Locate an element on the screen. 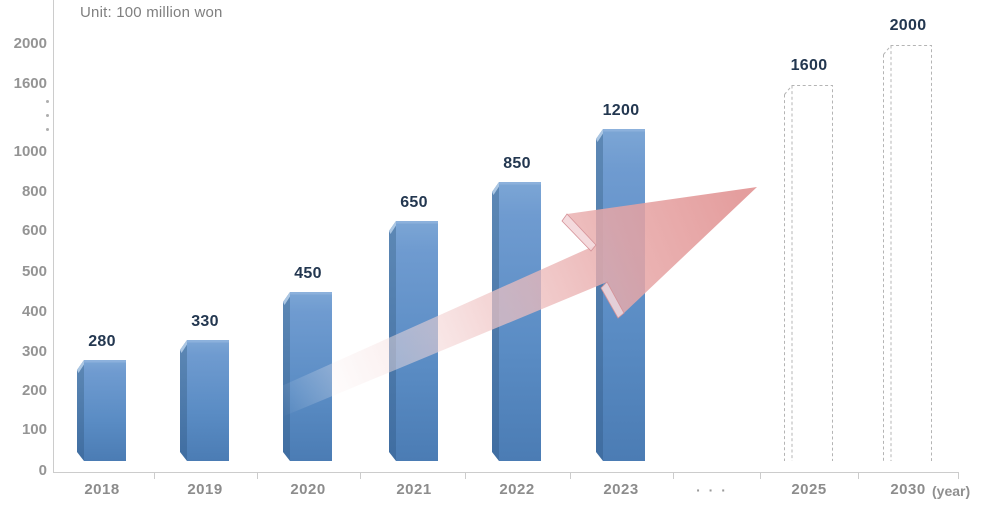  bar-2020 is located at coordinates (308, 376).